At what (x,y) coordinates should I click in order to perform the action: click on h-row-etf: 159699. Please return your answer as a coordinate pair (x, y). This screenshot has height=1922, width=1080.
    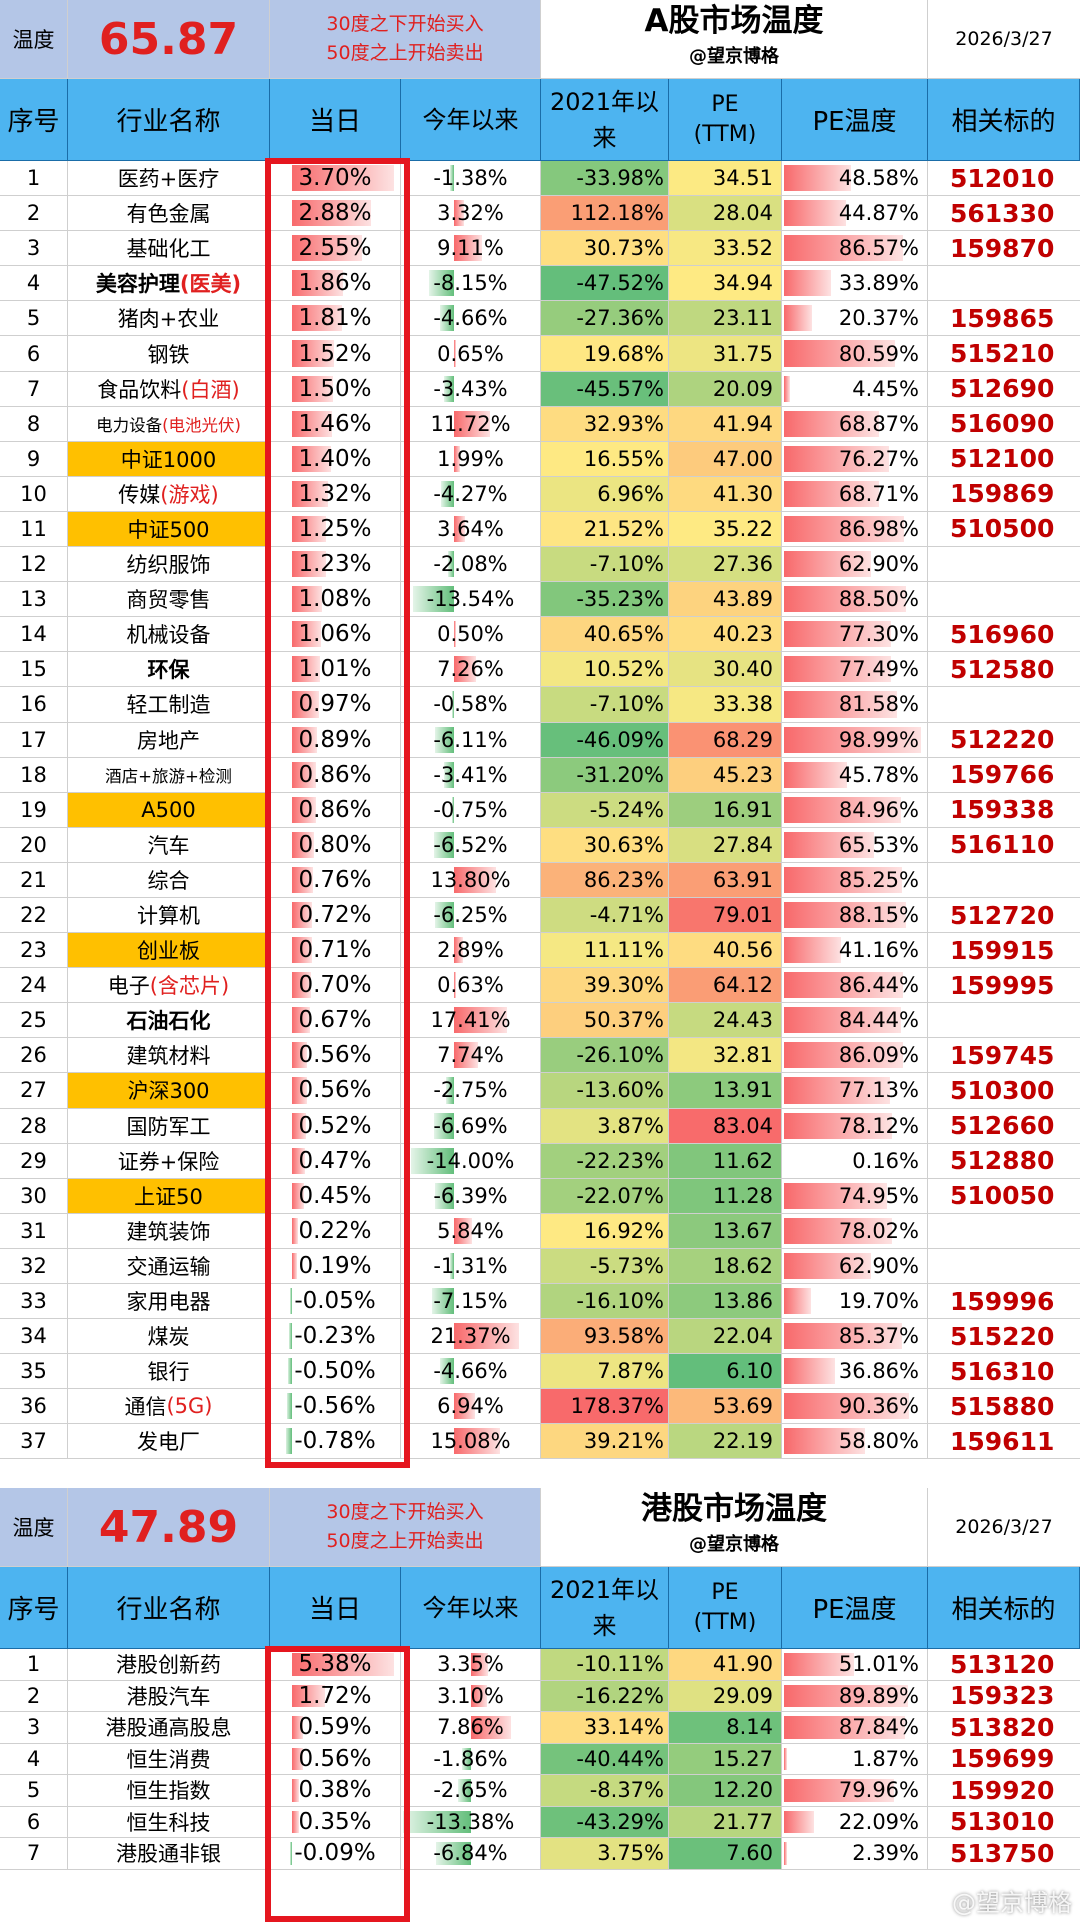
    Looking at the image, I should click on (1002, 1759).